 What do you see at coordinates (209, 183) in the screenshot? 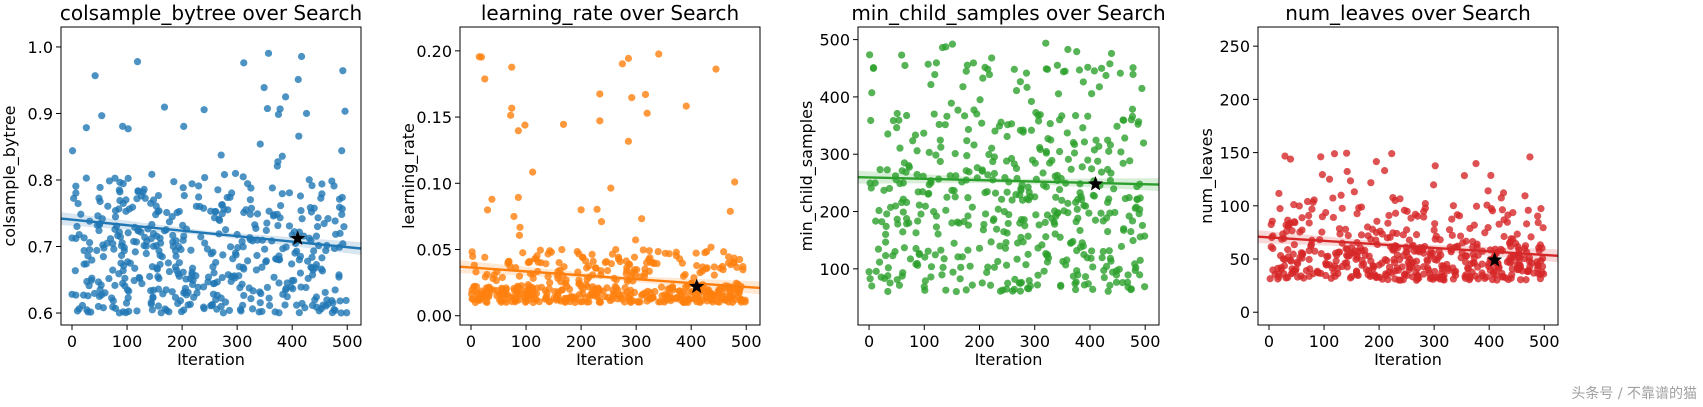
I see `scatter-series` at bounding box center [209, 183].